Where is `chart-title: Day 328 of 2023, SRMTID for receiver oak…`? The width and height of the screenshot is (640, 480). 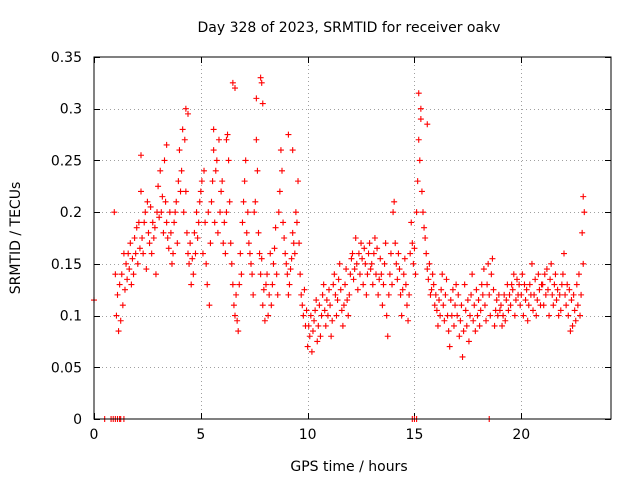 chart-title: Day 328 of 2023, SRMTID for receiver oak… is located at coordinates (349, 28).